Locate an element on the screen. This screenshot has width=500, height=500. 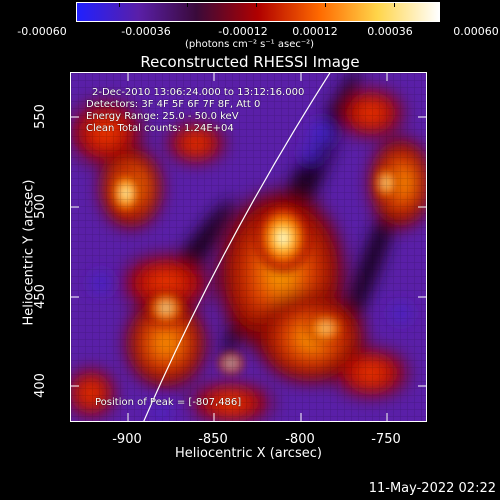
colorbar-tick-label: -0.00060 is located at coordinates (42, 31).